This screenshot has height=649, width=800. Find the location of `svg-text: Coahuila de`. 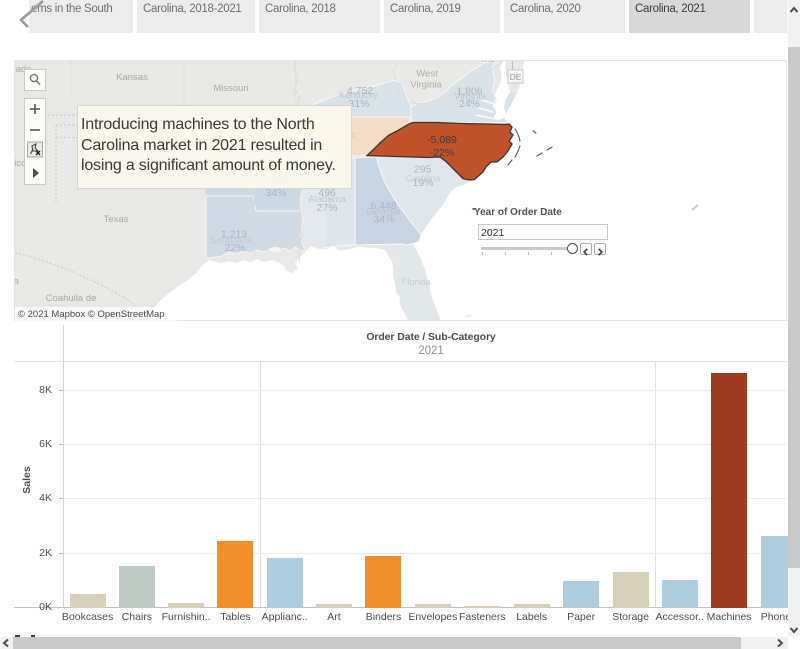

svg-text: Coahuila de is located at coordinates (71, 298).